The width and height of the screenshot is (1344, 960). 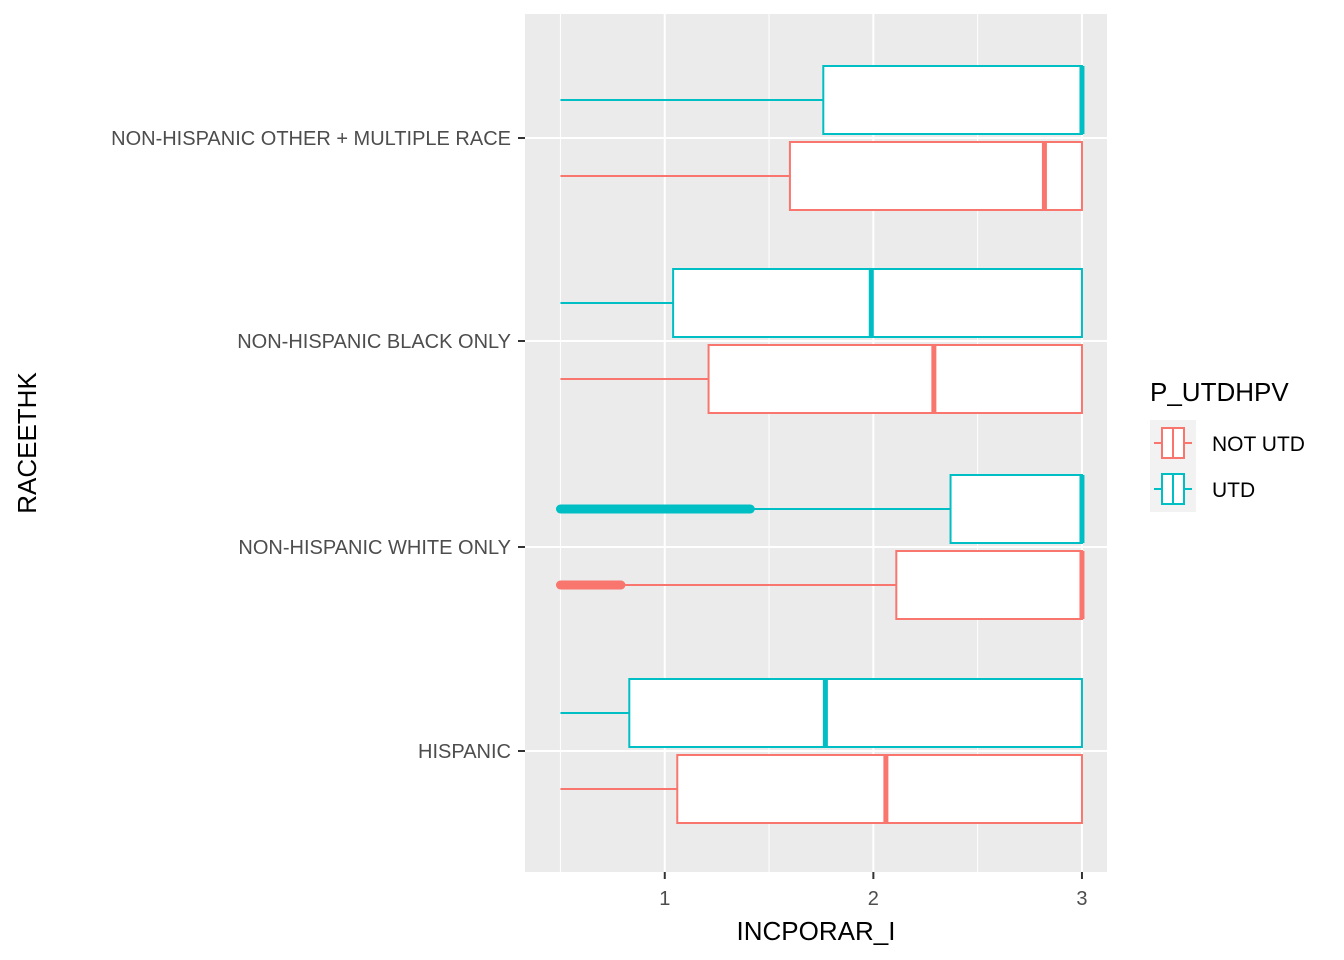 What do you see at coordinates (1233, 490) in the screenshot?
I see `legend-label: UTD` at bounding box center [1233, 490].